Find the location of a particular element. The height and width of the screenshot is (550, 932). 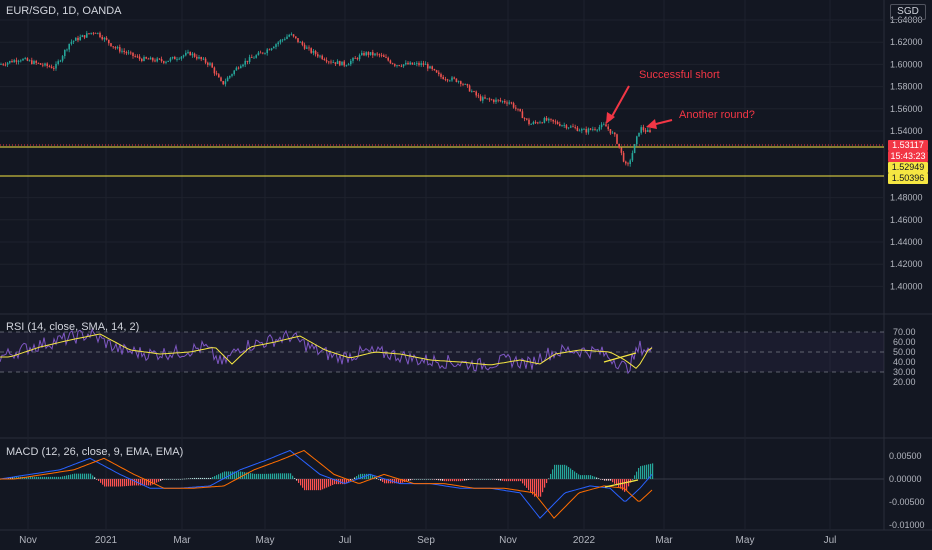

rsi-title: RSI (14, close, SMA, 14, 2) is located at coordinates (73, 327).